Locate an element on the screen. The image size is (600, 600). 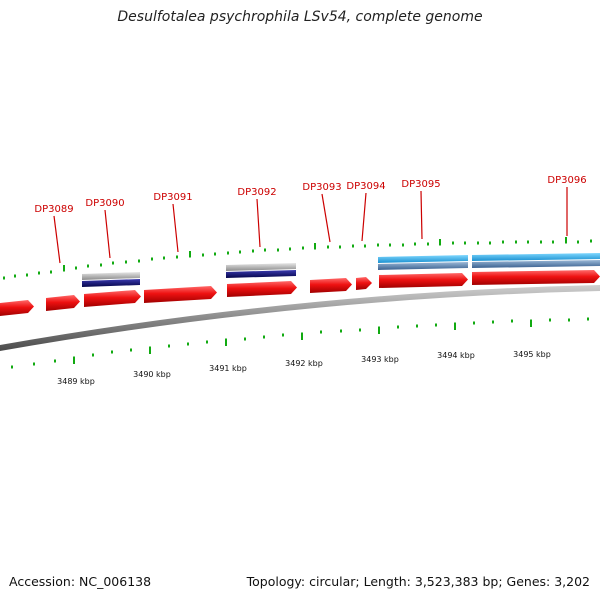
track-cyan-dp3095 is located at coordinates (423, 259).